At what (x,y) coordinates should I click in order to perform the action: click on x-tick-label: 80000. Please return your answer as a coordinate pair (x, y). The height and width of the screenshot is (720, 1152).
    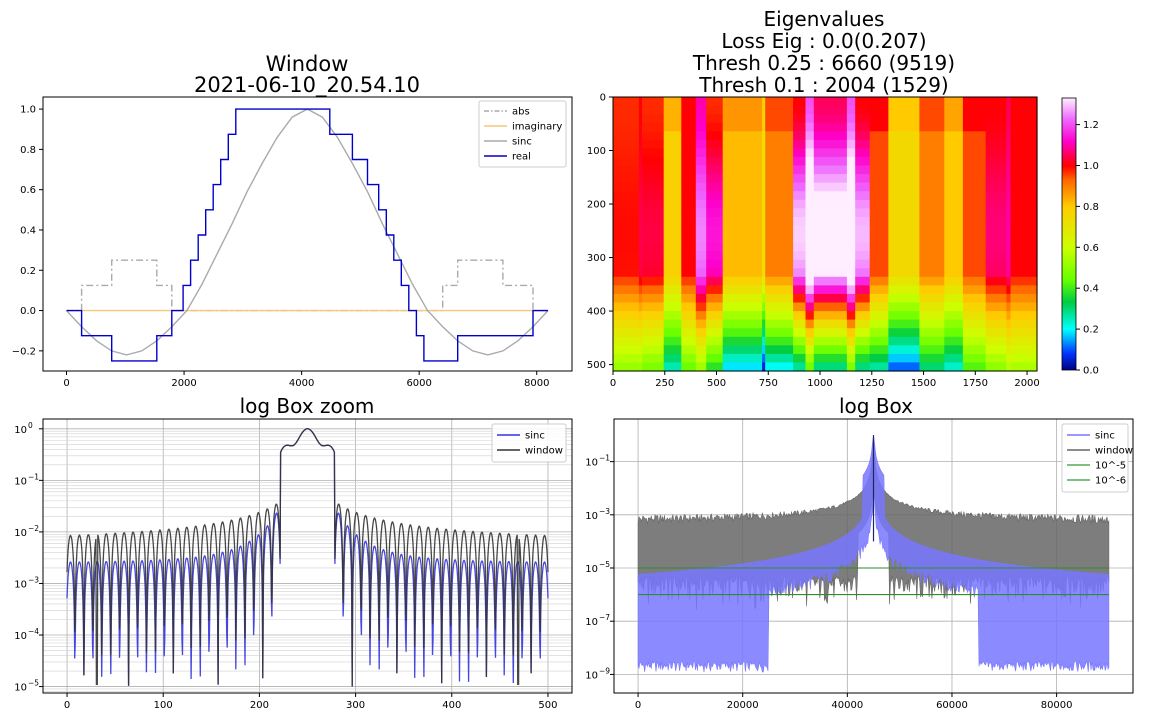
    Looking at the image, I should click on (1057, 705).